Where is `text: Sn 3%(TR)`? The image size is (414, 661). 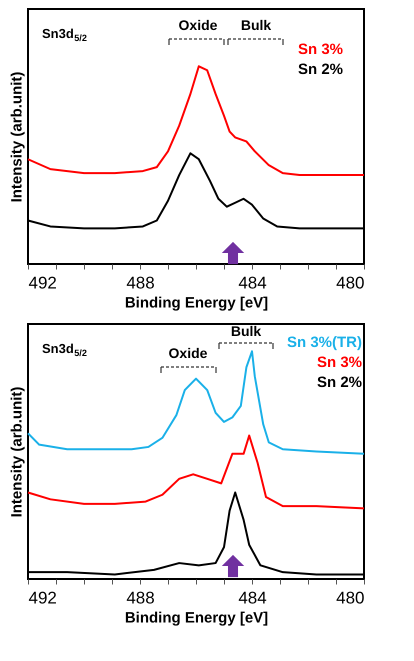 text: Sn 3%(TR) is located at coordinates (324, 342).